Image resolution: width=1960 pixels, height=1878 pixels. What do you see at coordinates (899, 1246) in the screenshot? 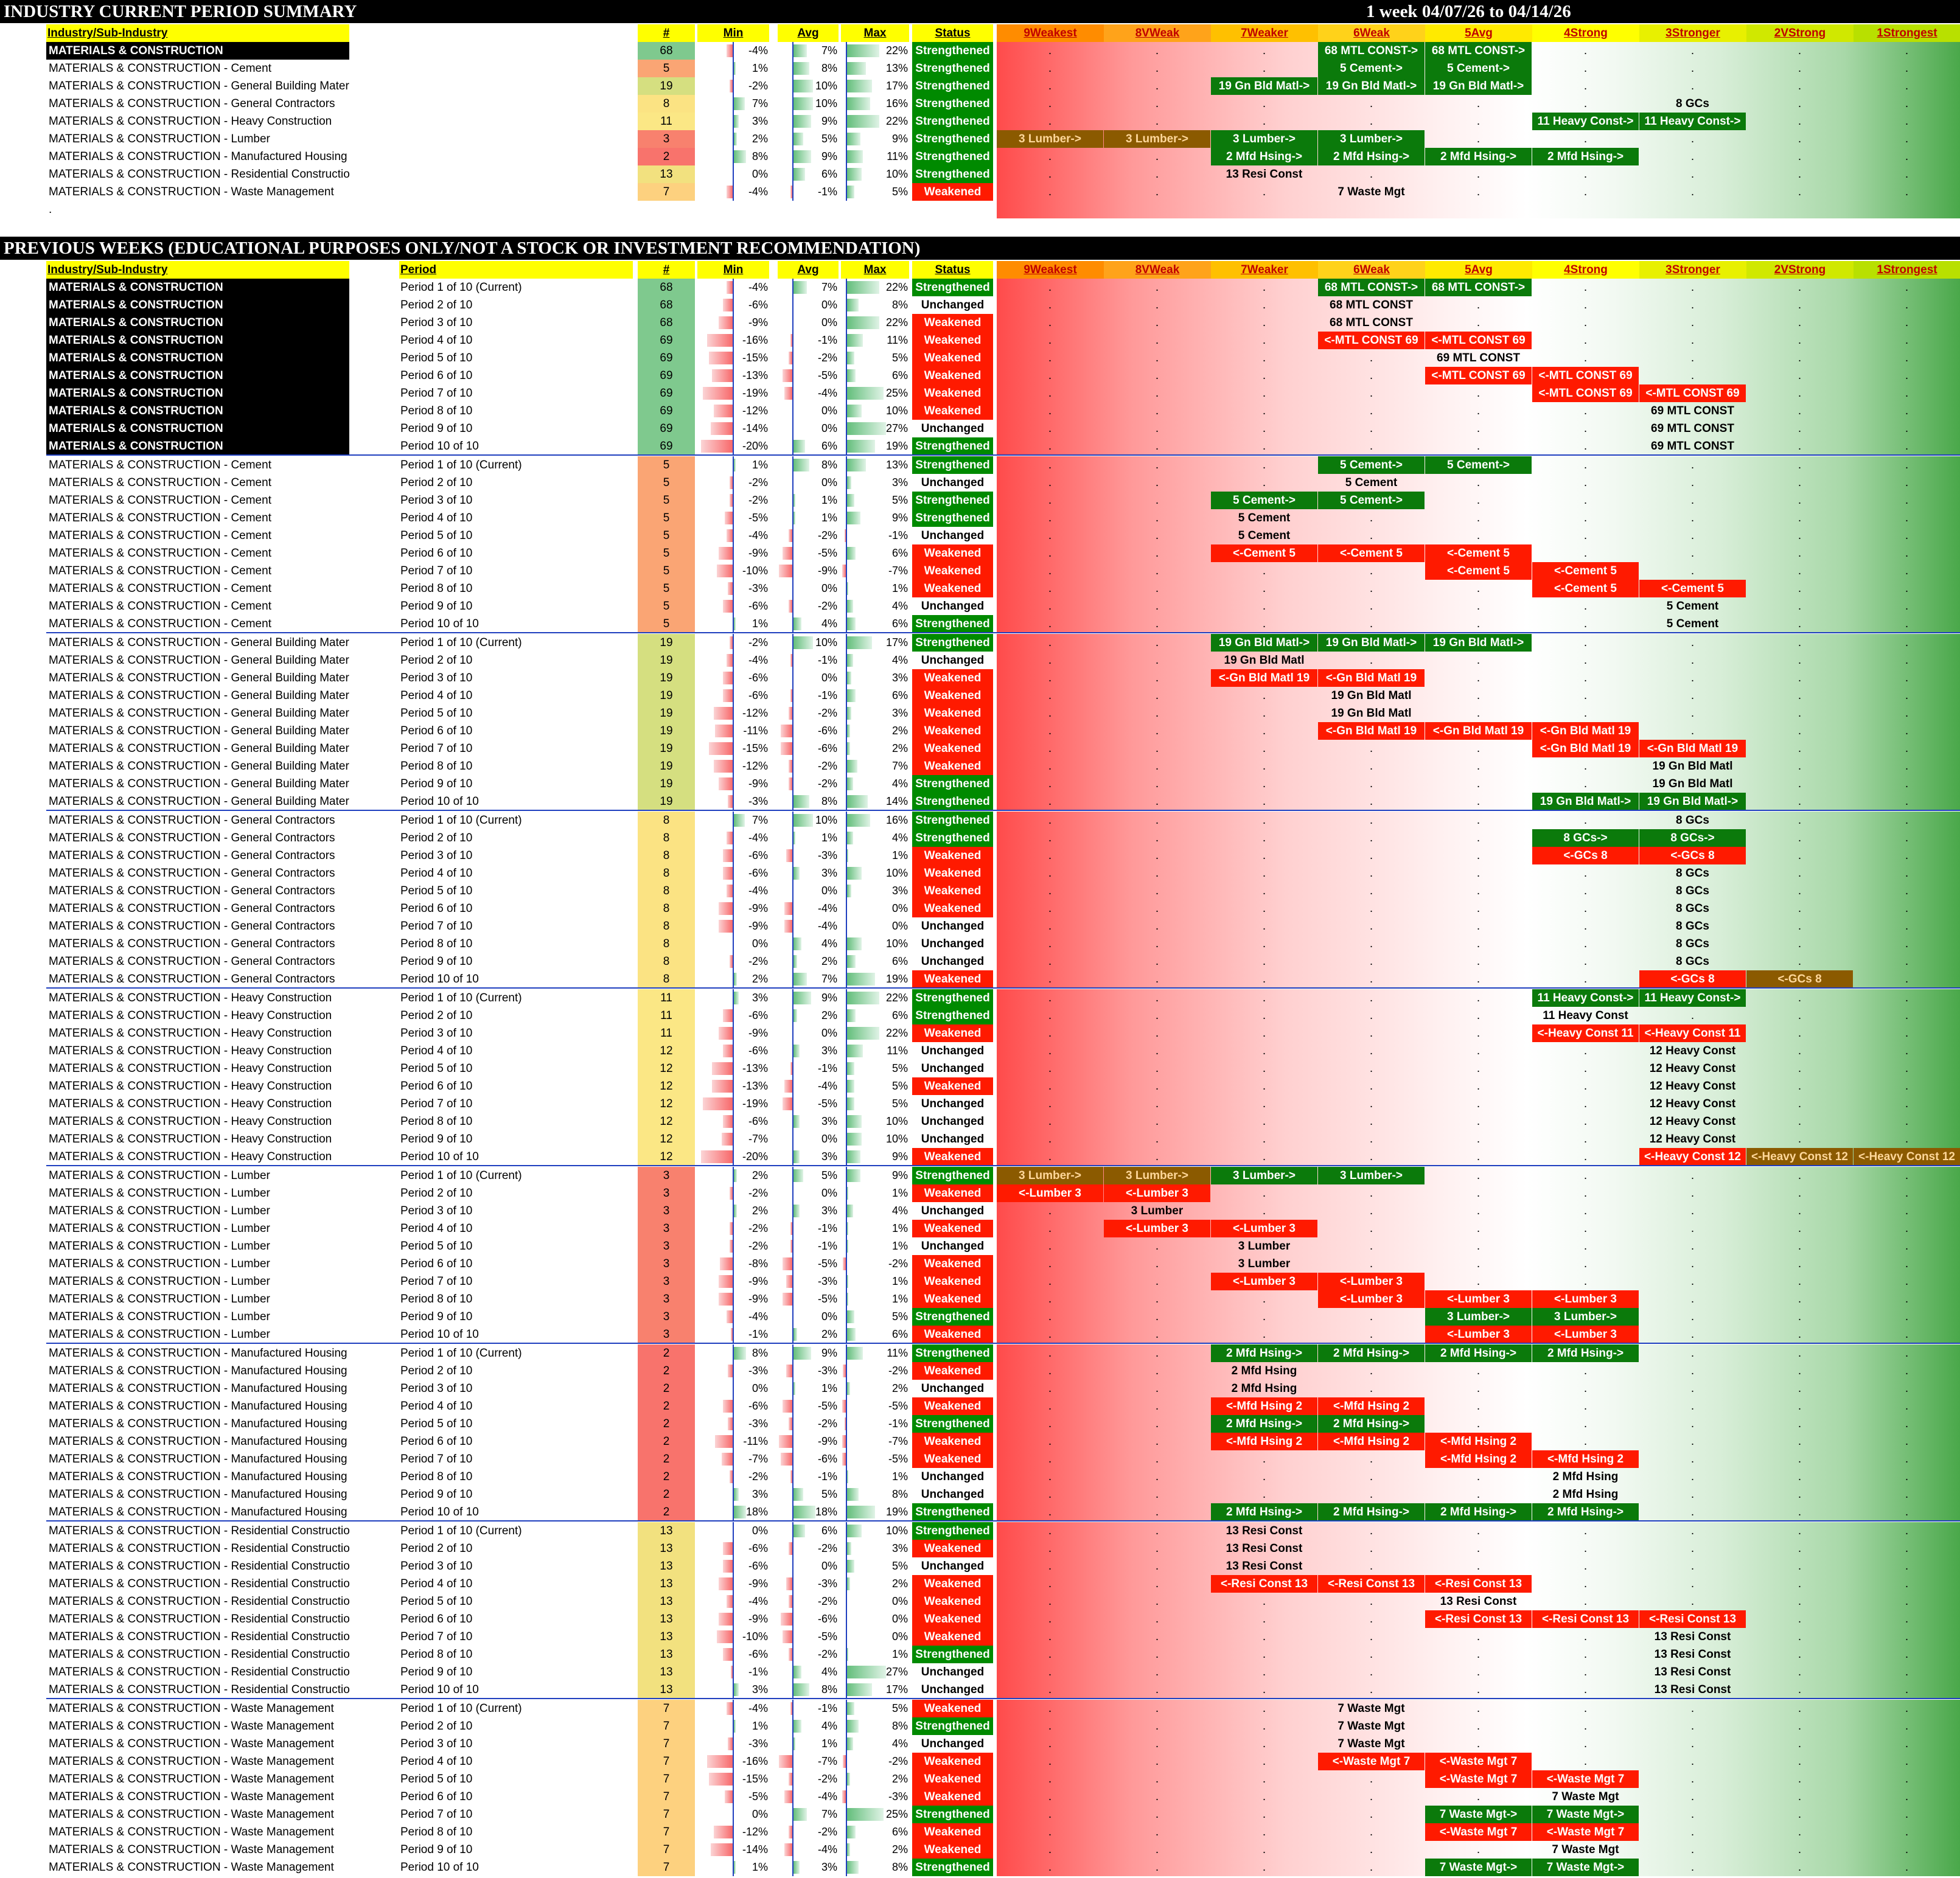
I see `value-text: 1%` at bounding box center [899, 1246].